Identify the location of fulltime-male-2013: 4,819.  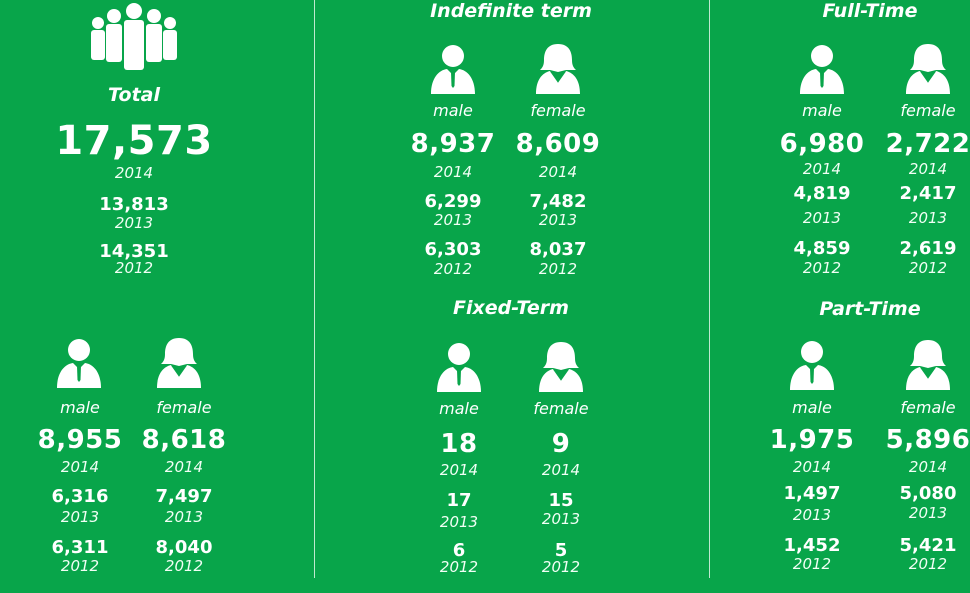
(822, 193).